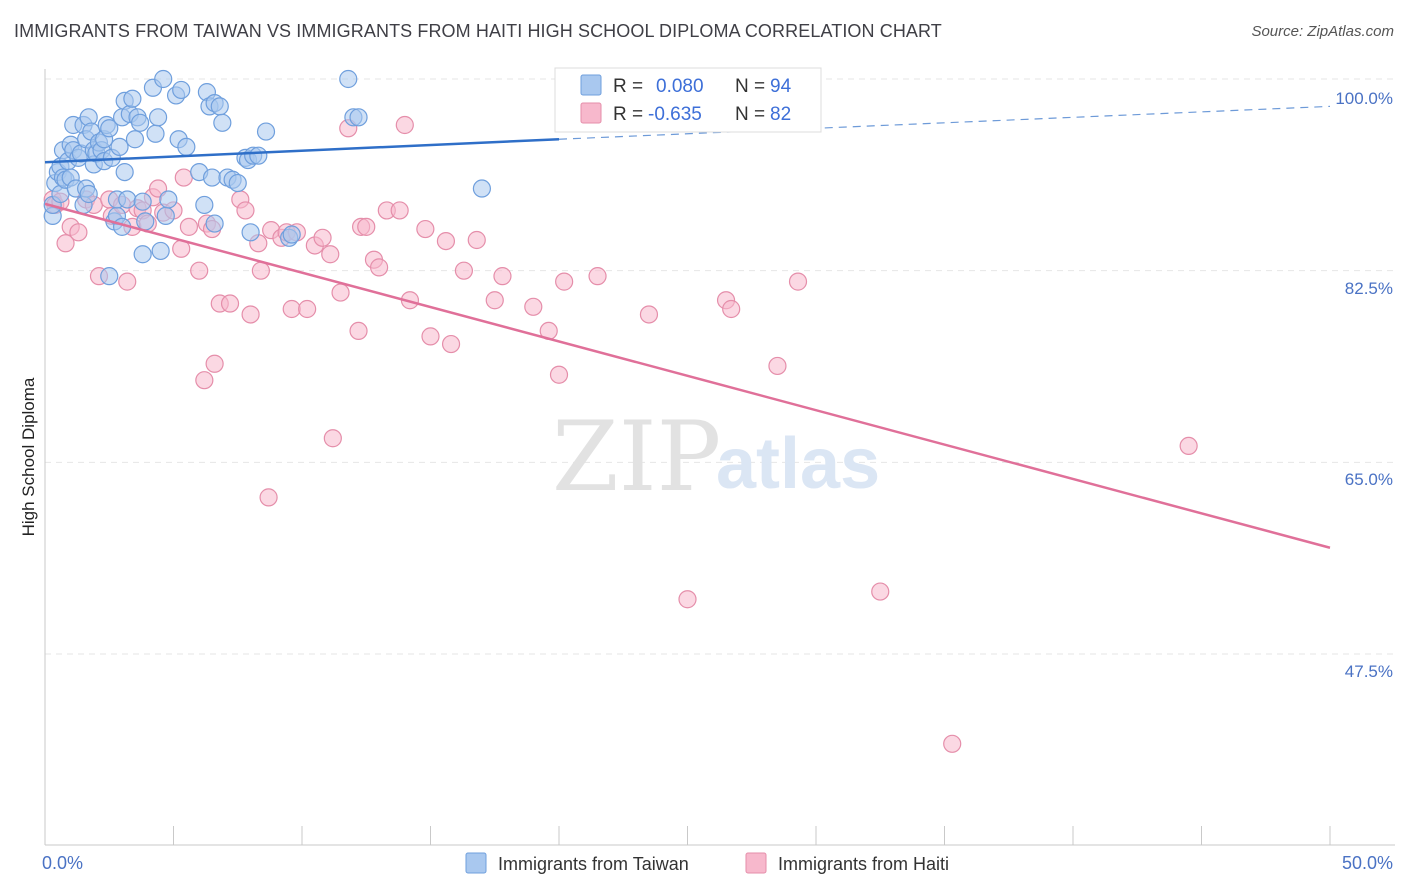 The image size is (1406, 892). I want to click on x-tick-label-min: 0.0%, so click(62, 863).